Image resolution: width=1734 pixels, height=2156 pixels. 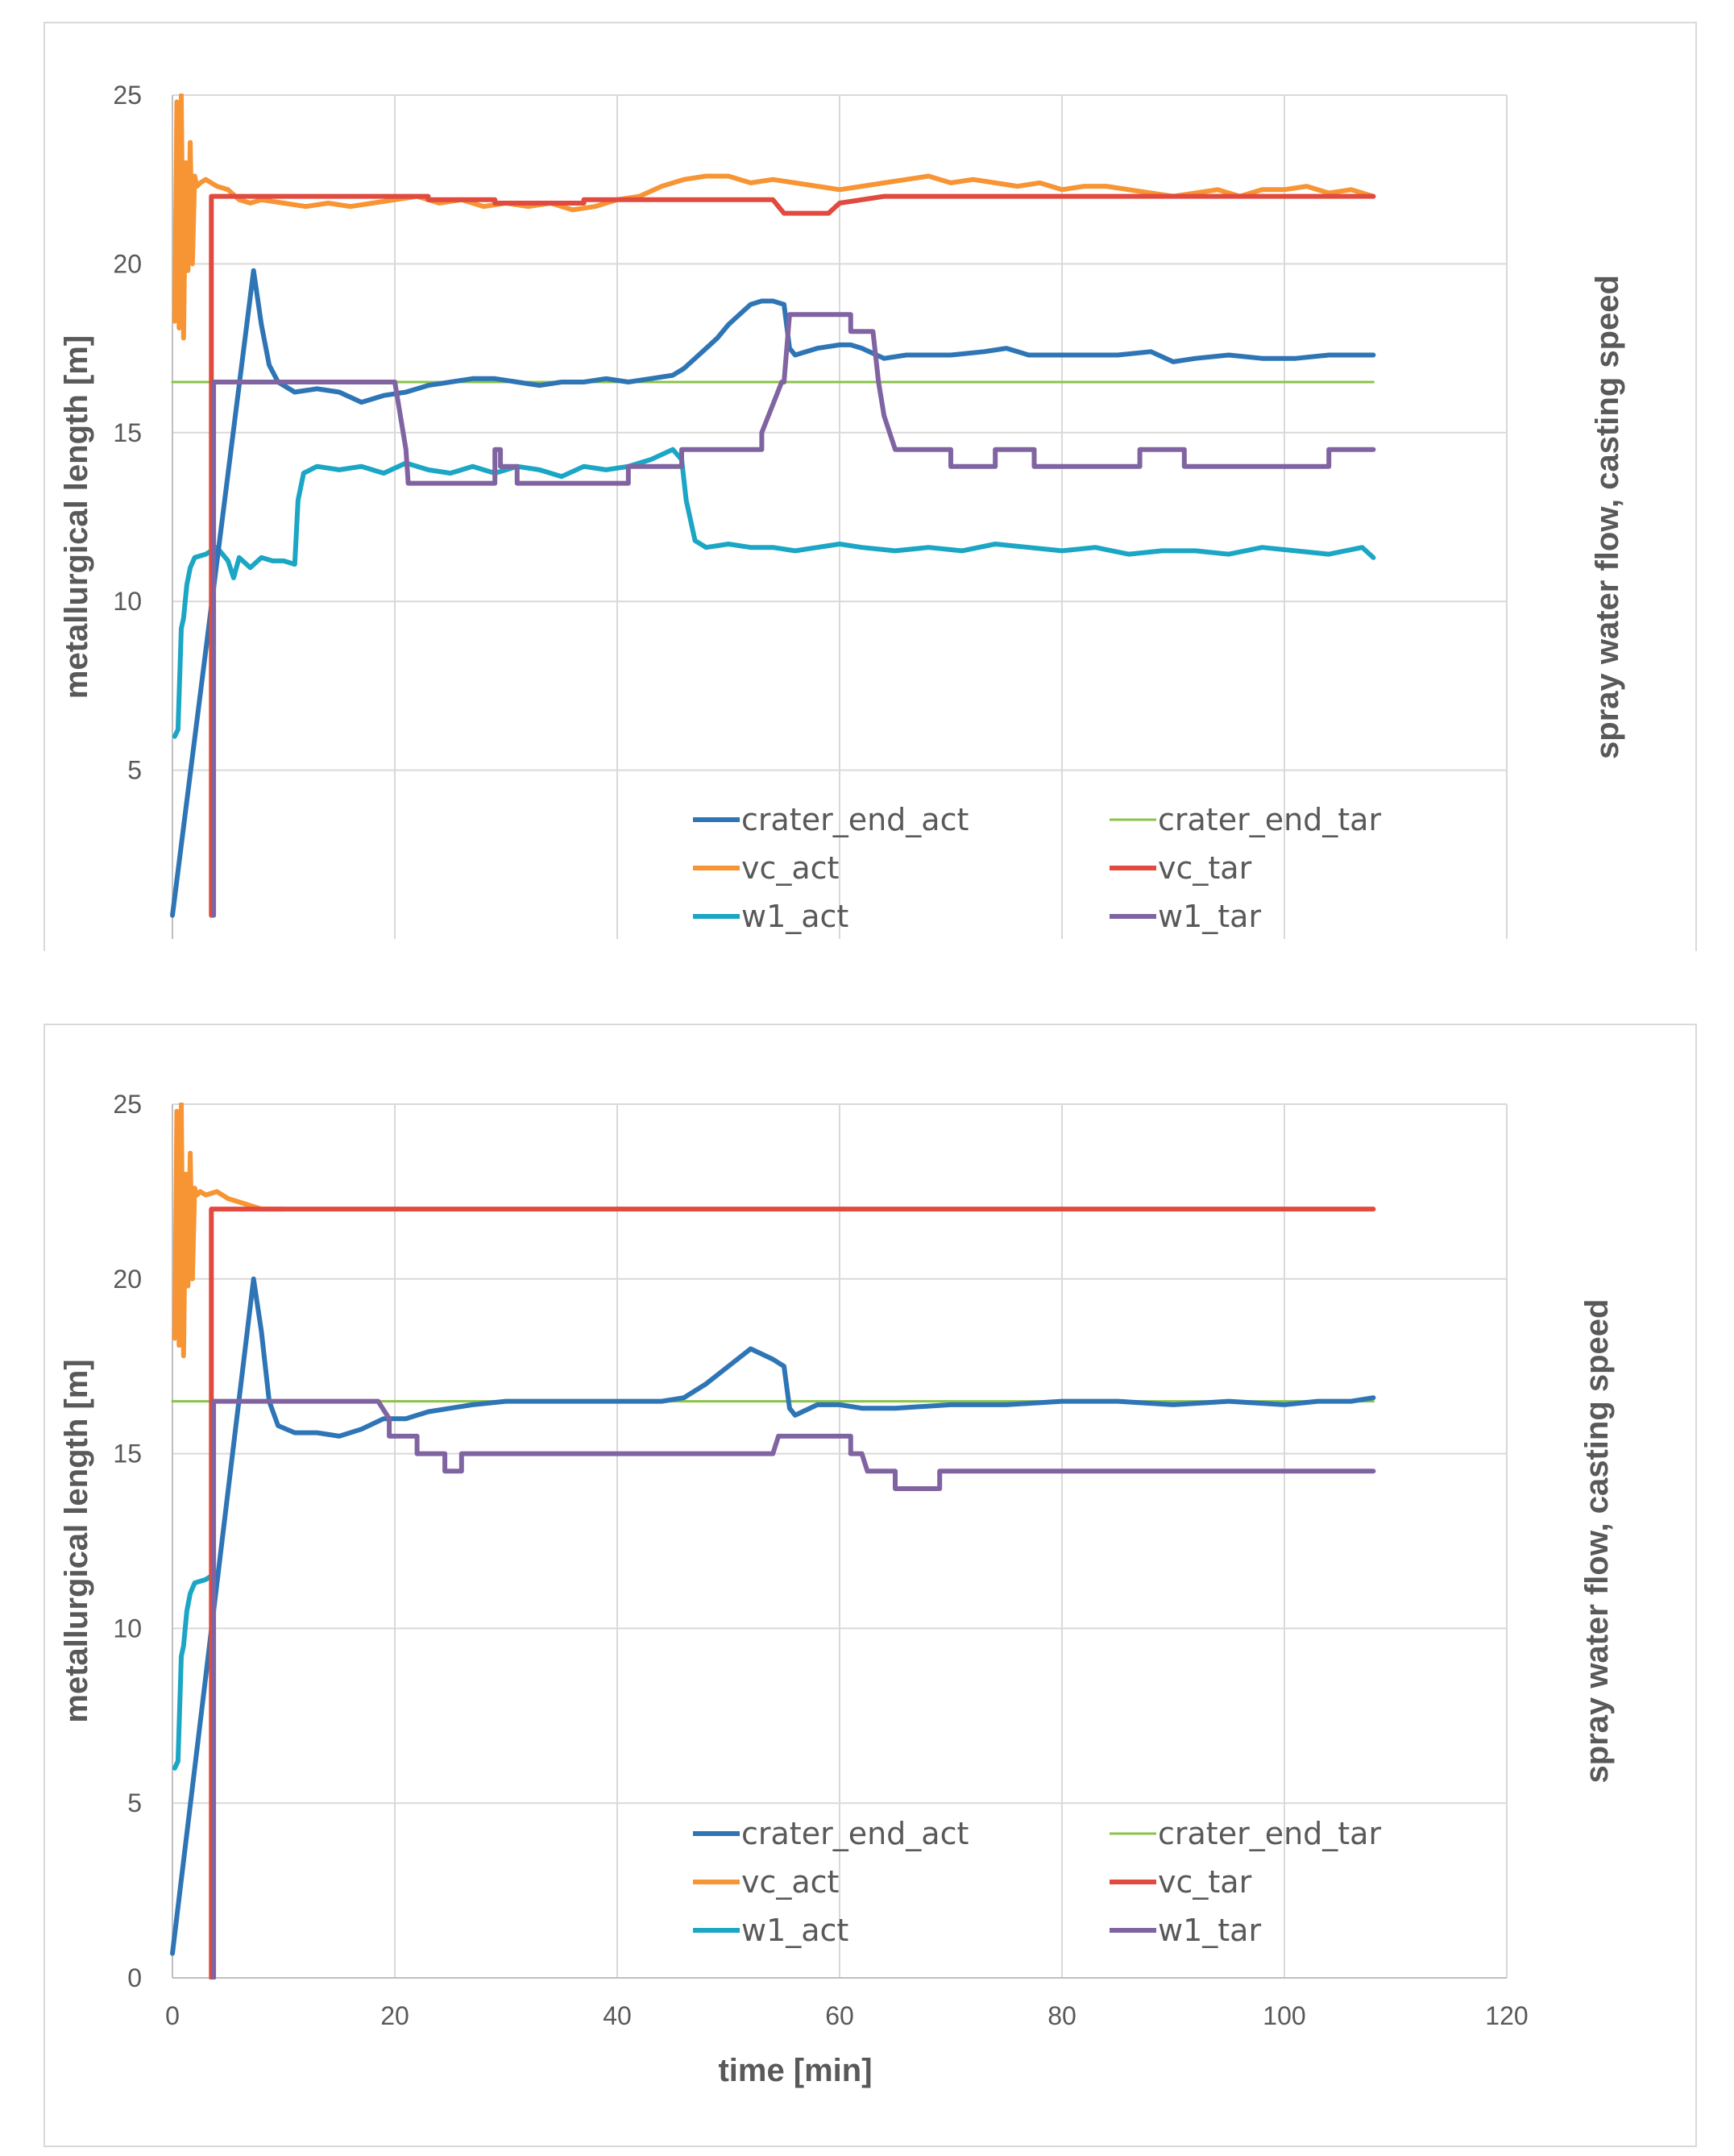 I want to click on x-tick-label: 0, so click(x=172, y=2015).